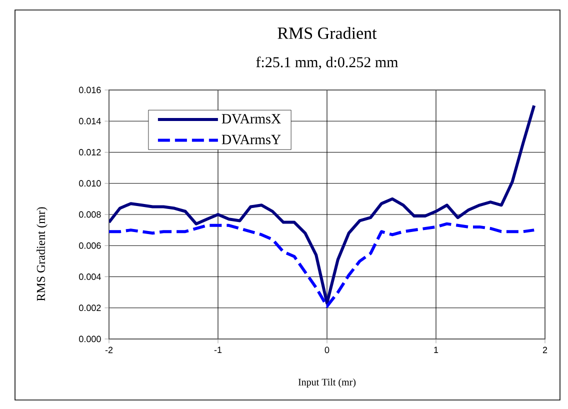 This screenshot has width=568, height=409. What do you see at coordinates (327, 33) in the screenshot?
I see `chart-title: RMS Gradient` at bounding box center [327, 33].